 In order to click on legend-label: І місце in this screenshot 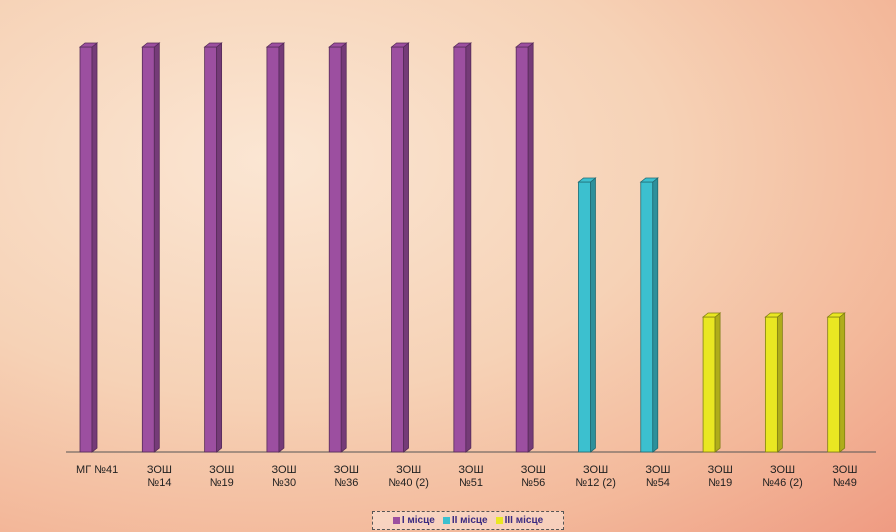, I will do `click(418, 520)`.